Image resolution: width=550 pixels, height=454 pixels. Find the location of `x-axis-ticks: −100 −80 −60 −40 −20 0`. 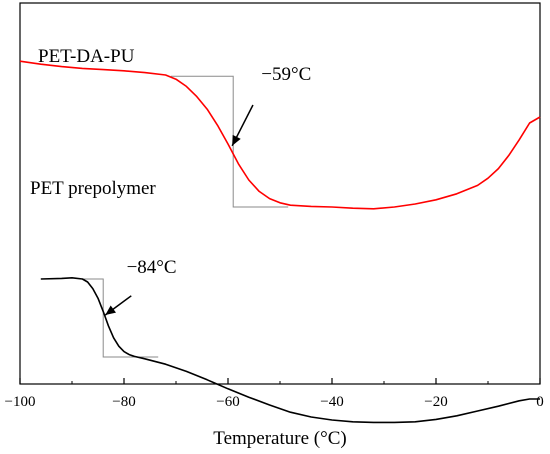

x-axis-ticks: −100 −80 −60 −40 −20 0 is located at coordinates (274, 394).